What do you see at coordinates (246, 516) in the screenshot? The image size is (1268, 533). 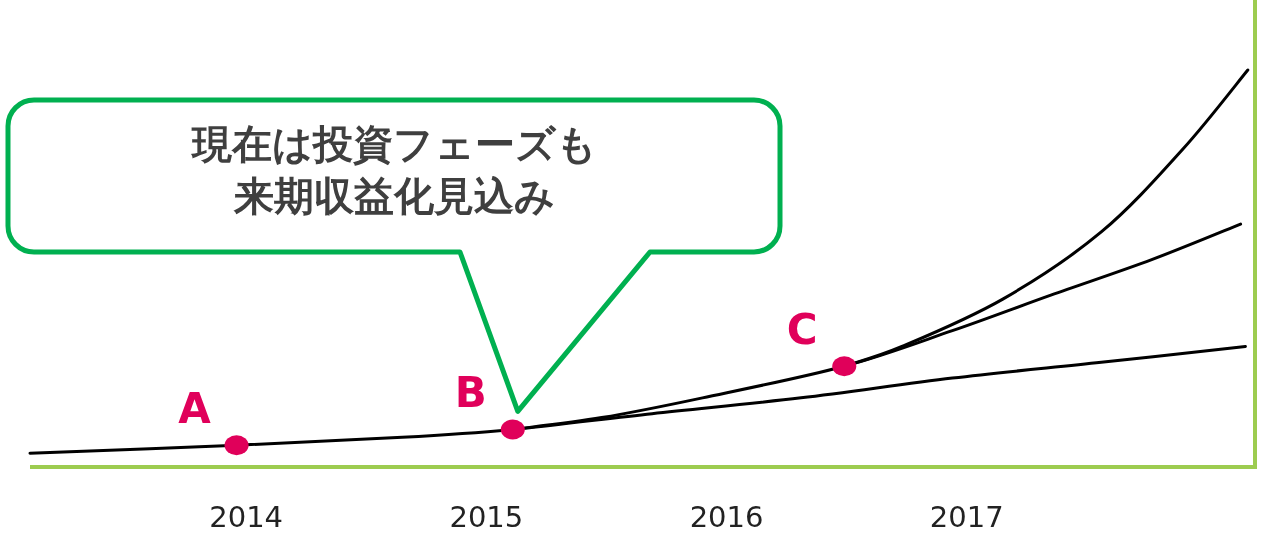 I see `x-tick-label: 2014` at bounding box center [246, 516].